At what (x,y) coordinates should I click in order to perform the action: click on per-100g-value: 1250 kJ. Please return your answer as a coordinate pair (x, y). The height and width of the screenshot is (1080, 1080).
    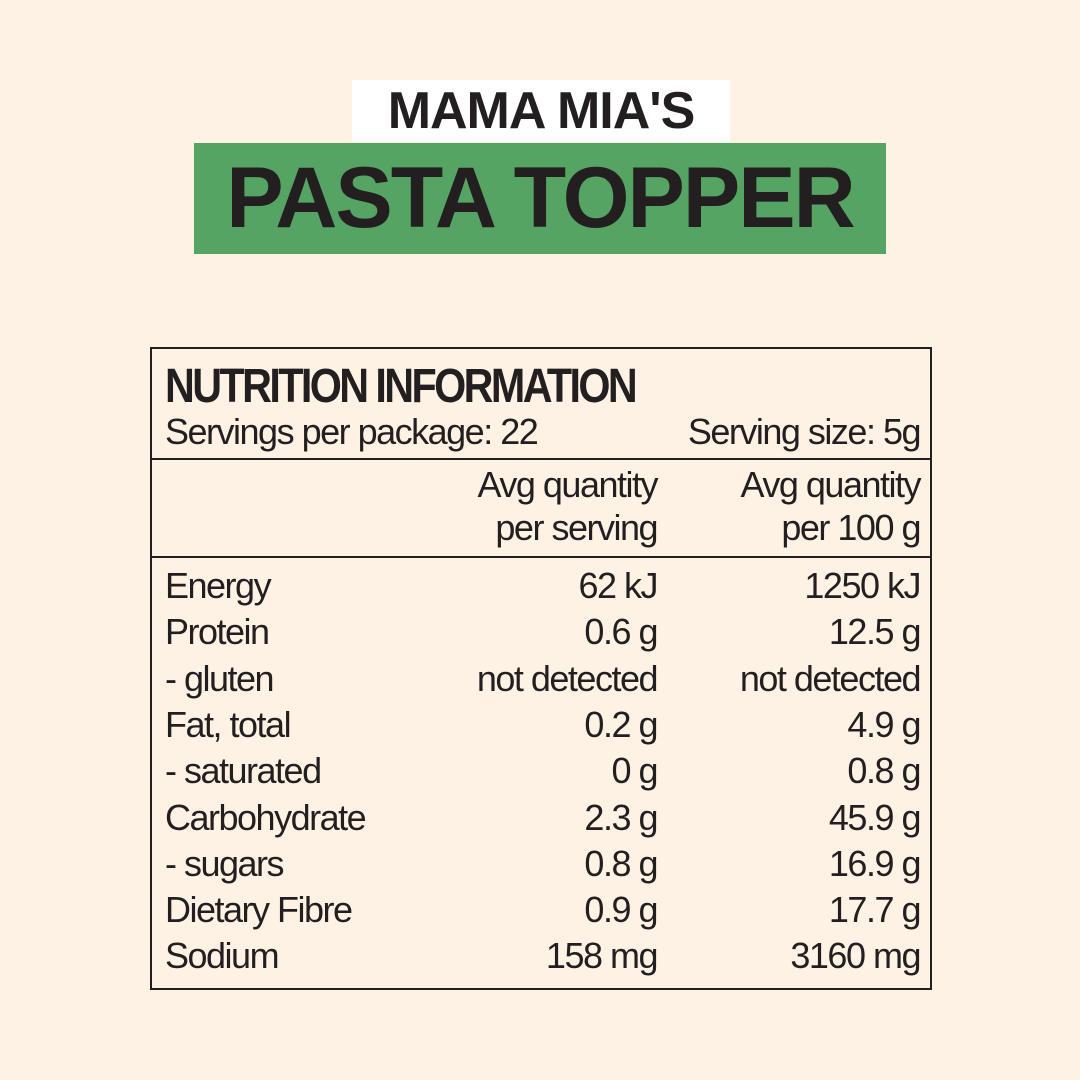
    Looking at the image, I should click on (862, 585).